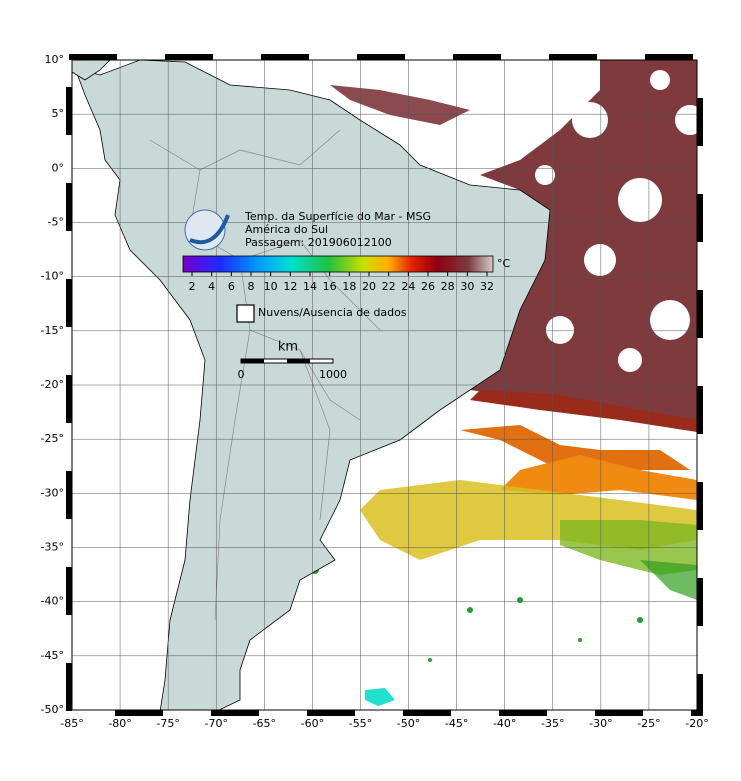 The height and width of the screenshot is (781, 741). Describe the element at coordinates (349, 286) in the screenshot. I see `colorbar-tick-label: 18` at that location.